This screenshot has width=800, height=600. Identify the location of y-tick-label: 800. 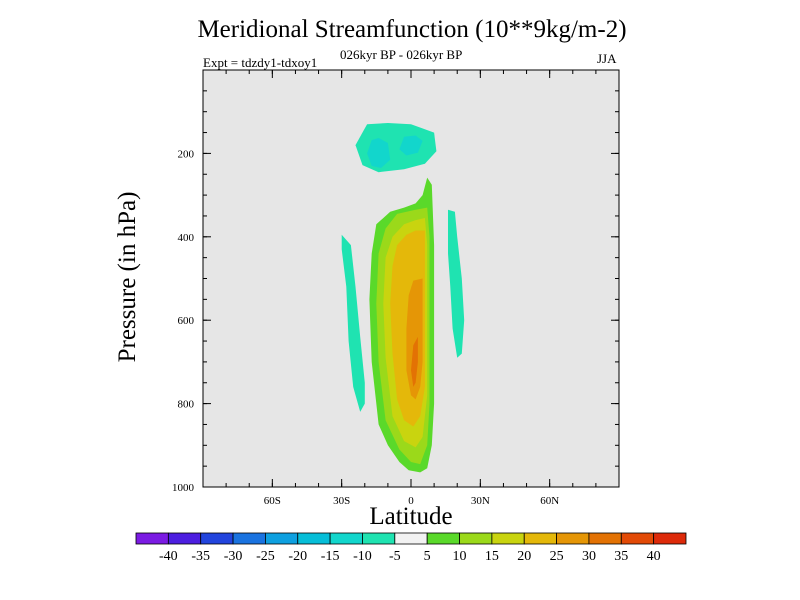
(186, 405).